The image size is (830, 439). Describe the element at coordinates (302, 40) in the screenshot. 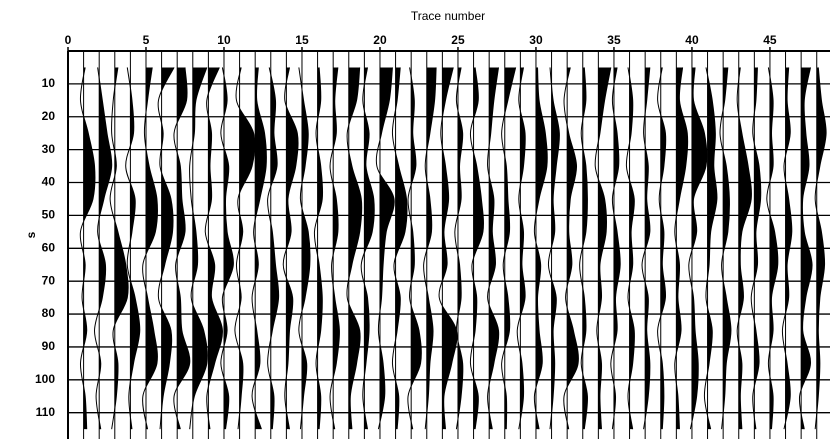

I see `x-tick-label: 15` at that location.